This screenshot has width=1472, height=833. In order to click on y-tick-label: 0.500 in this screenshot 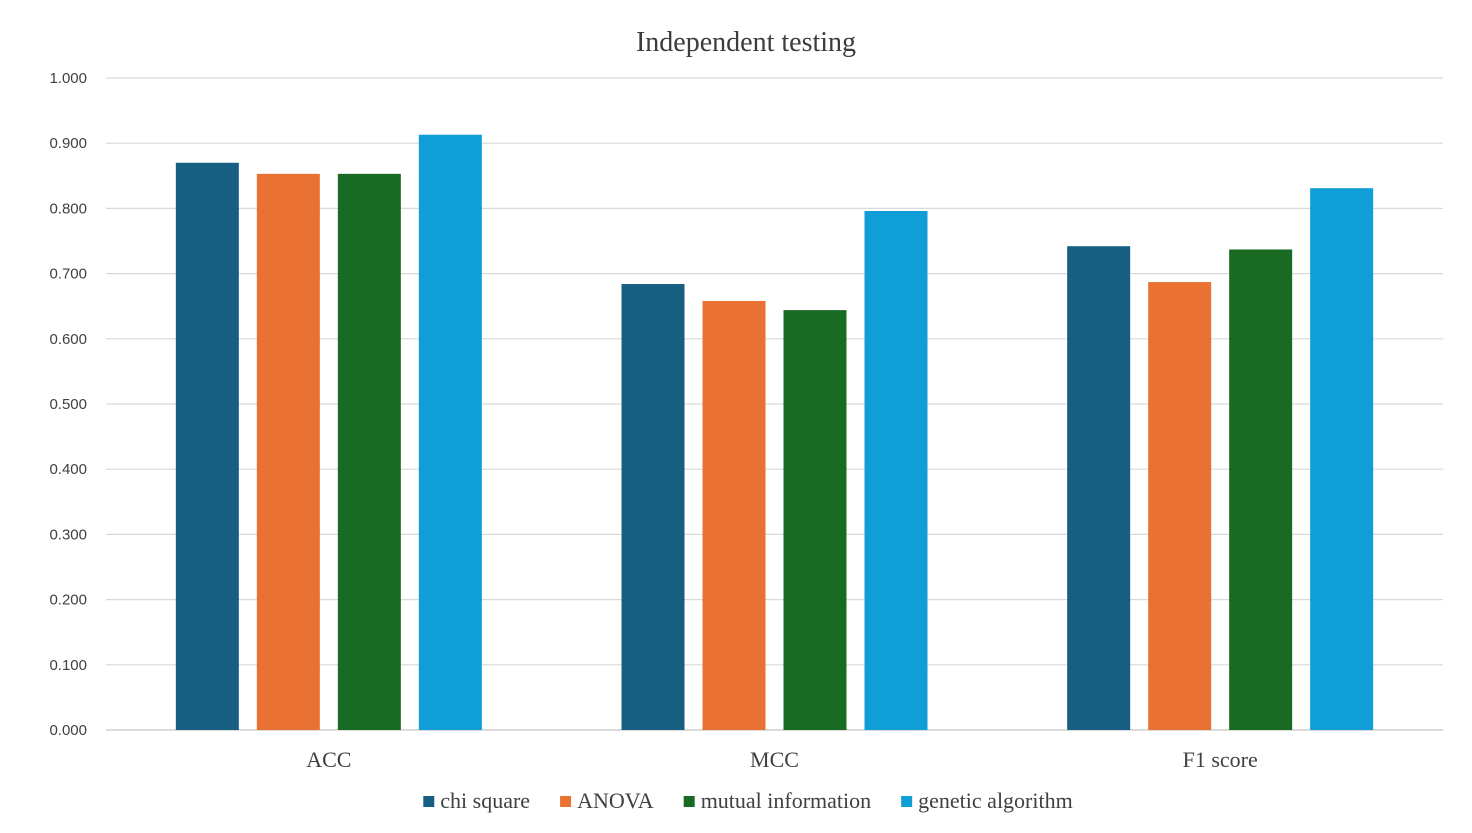, I will do `click(68, 404)`.